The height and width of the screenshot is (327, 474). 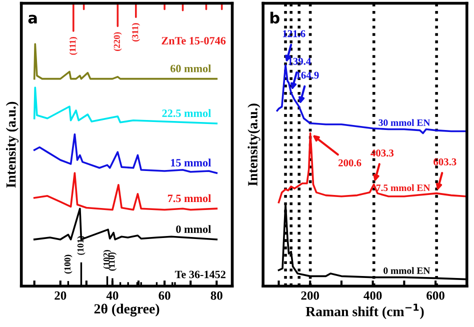 What do you see at coordinates (186, 113) in the screenshot?
I see `series-label: 22.5 mmol` at bounding box center [186, 113].